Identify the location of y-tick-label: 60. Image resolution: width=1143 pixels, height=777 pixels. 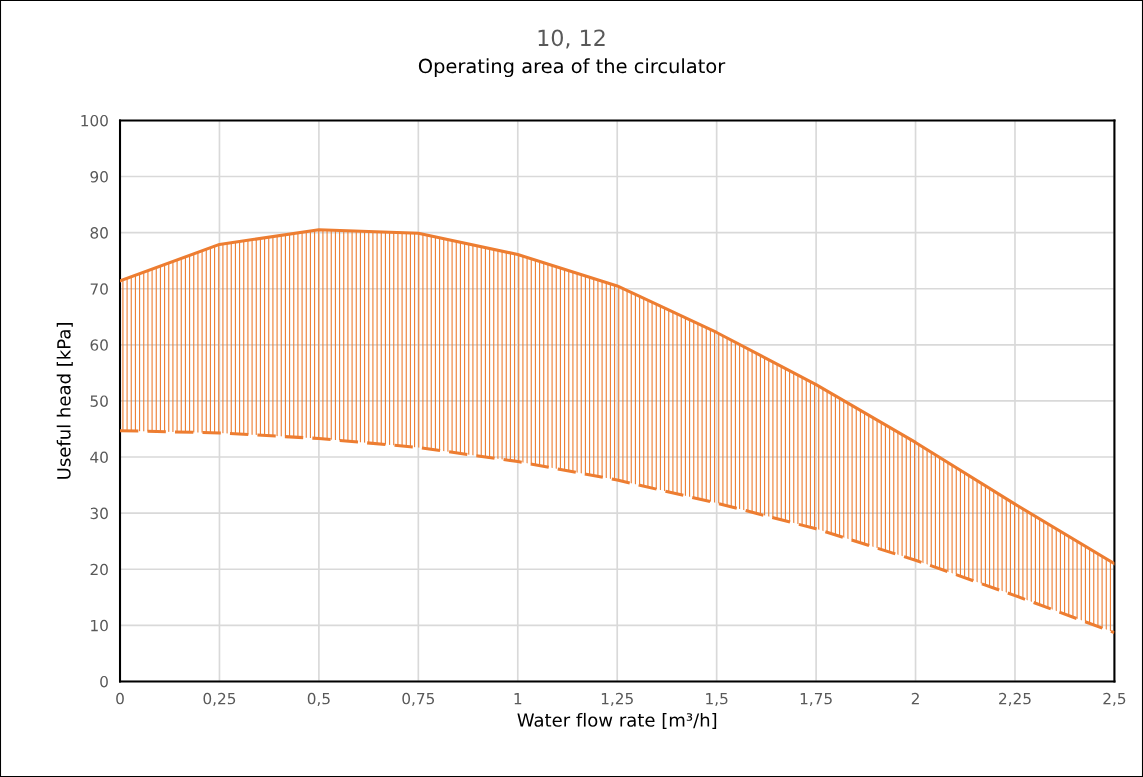
(99, 345).